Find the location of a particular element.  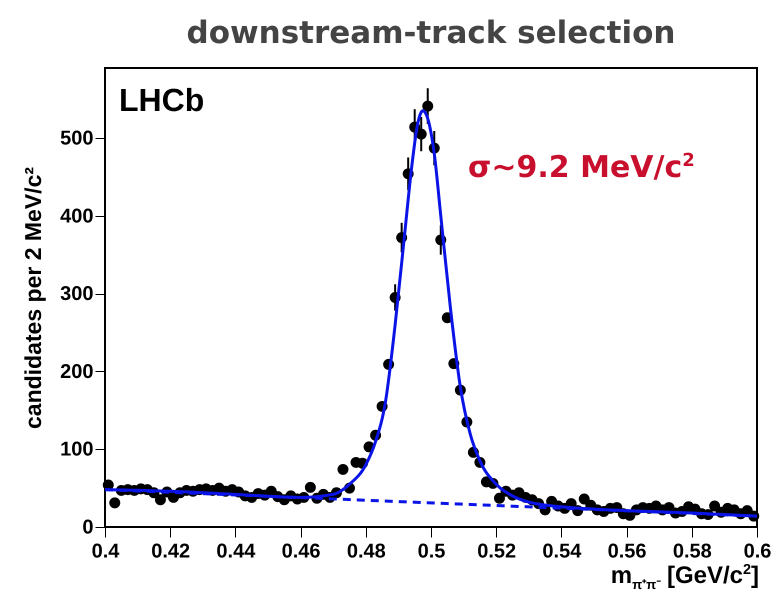

x-tick-label: 0.4 is located at coordinates (106, 551).